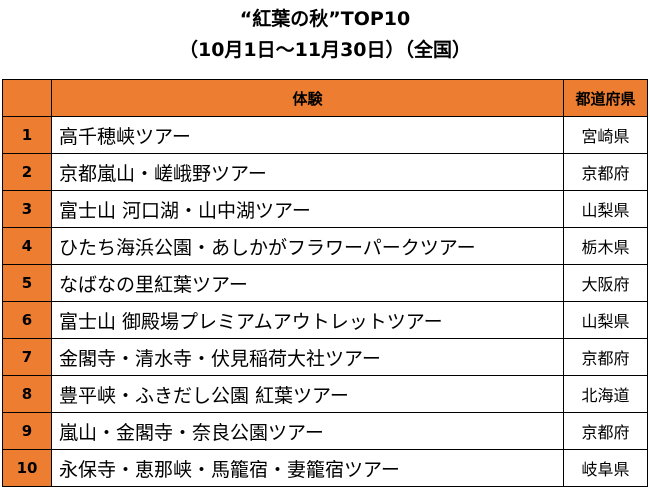 This screenshot has width=650, height=487. I want to click on rank-cell: 8, so click(27, 394).